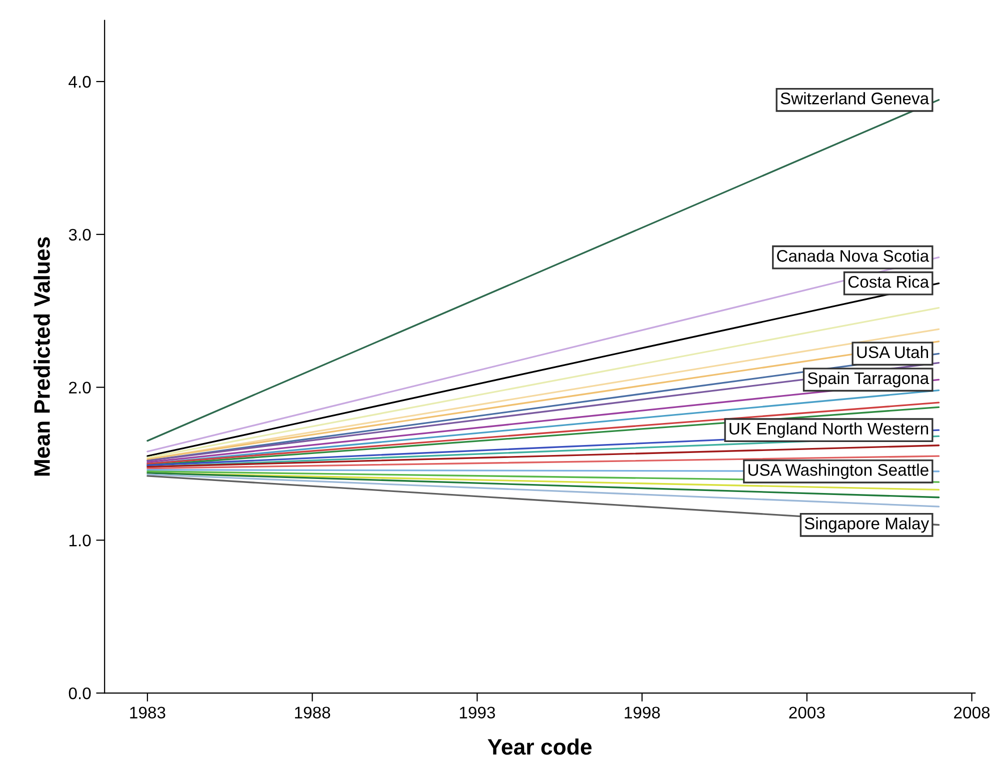 The height and width of the screenshot is (784, 996). Describe the element at coordinates (80, 540) in the screenshot. I see `y-tick-label: 1.0` at that location.